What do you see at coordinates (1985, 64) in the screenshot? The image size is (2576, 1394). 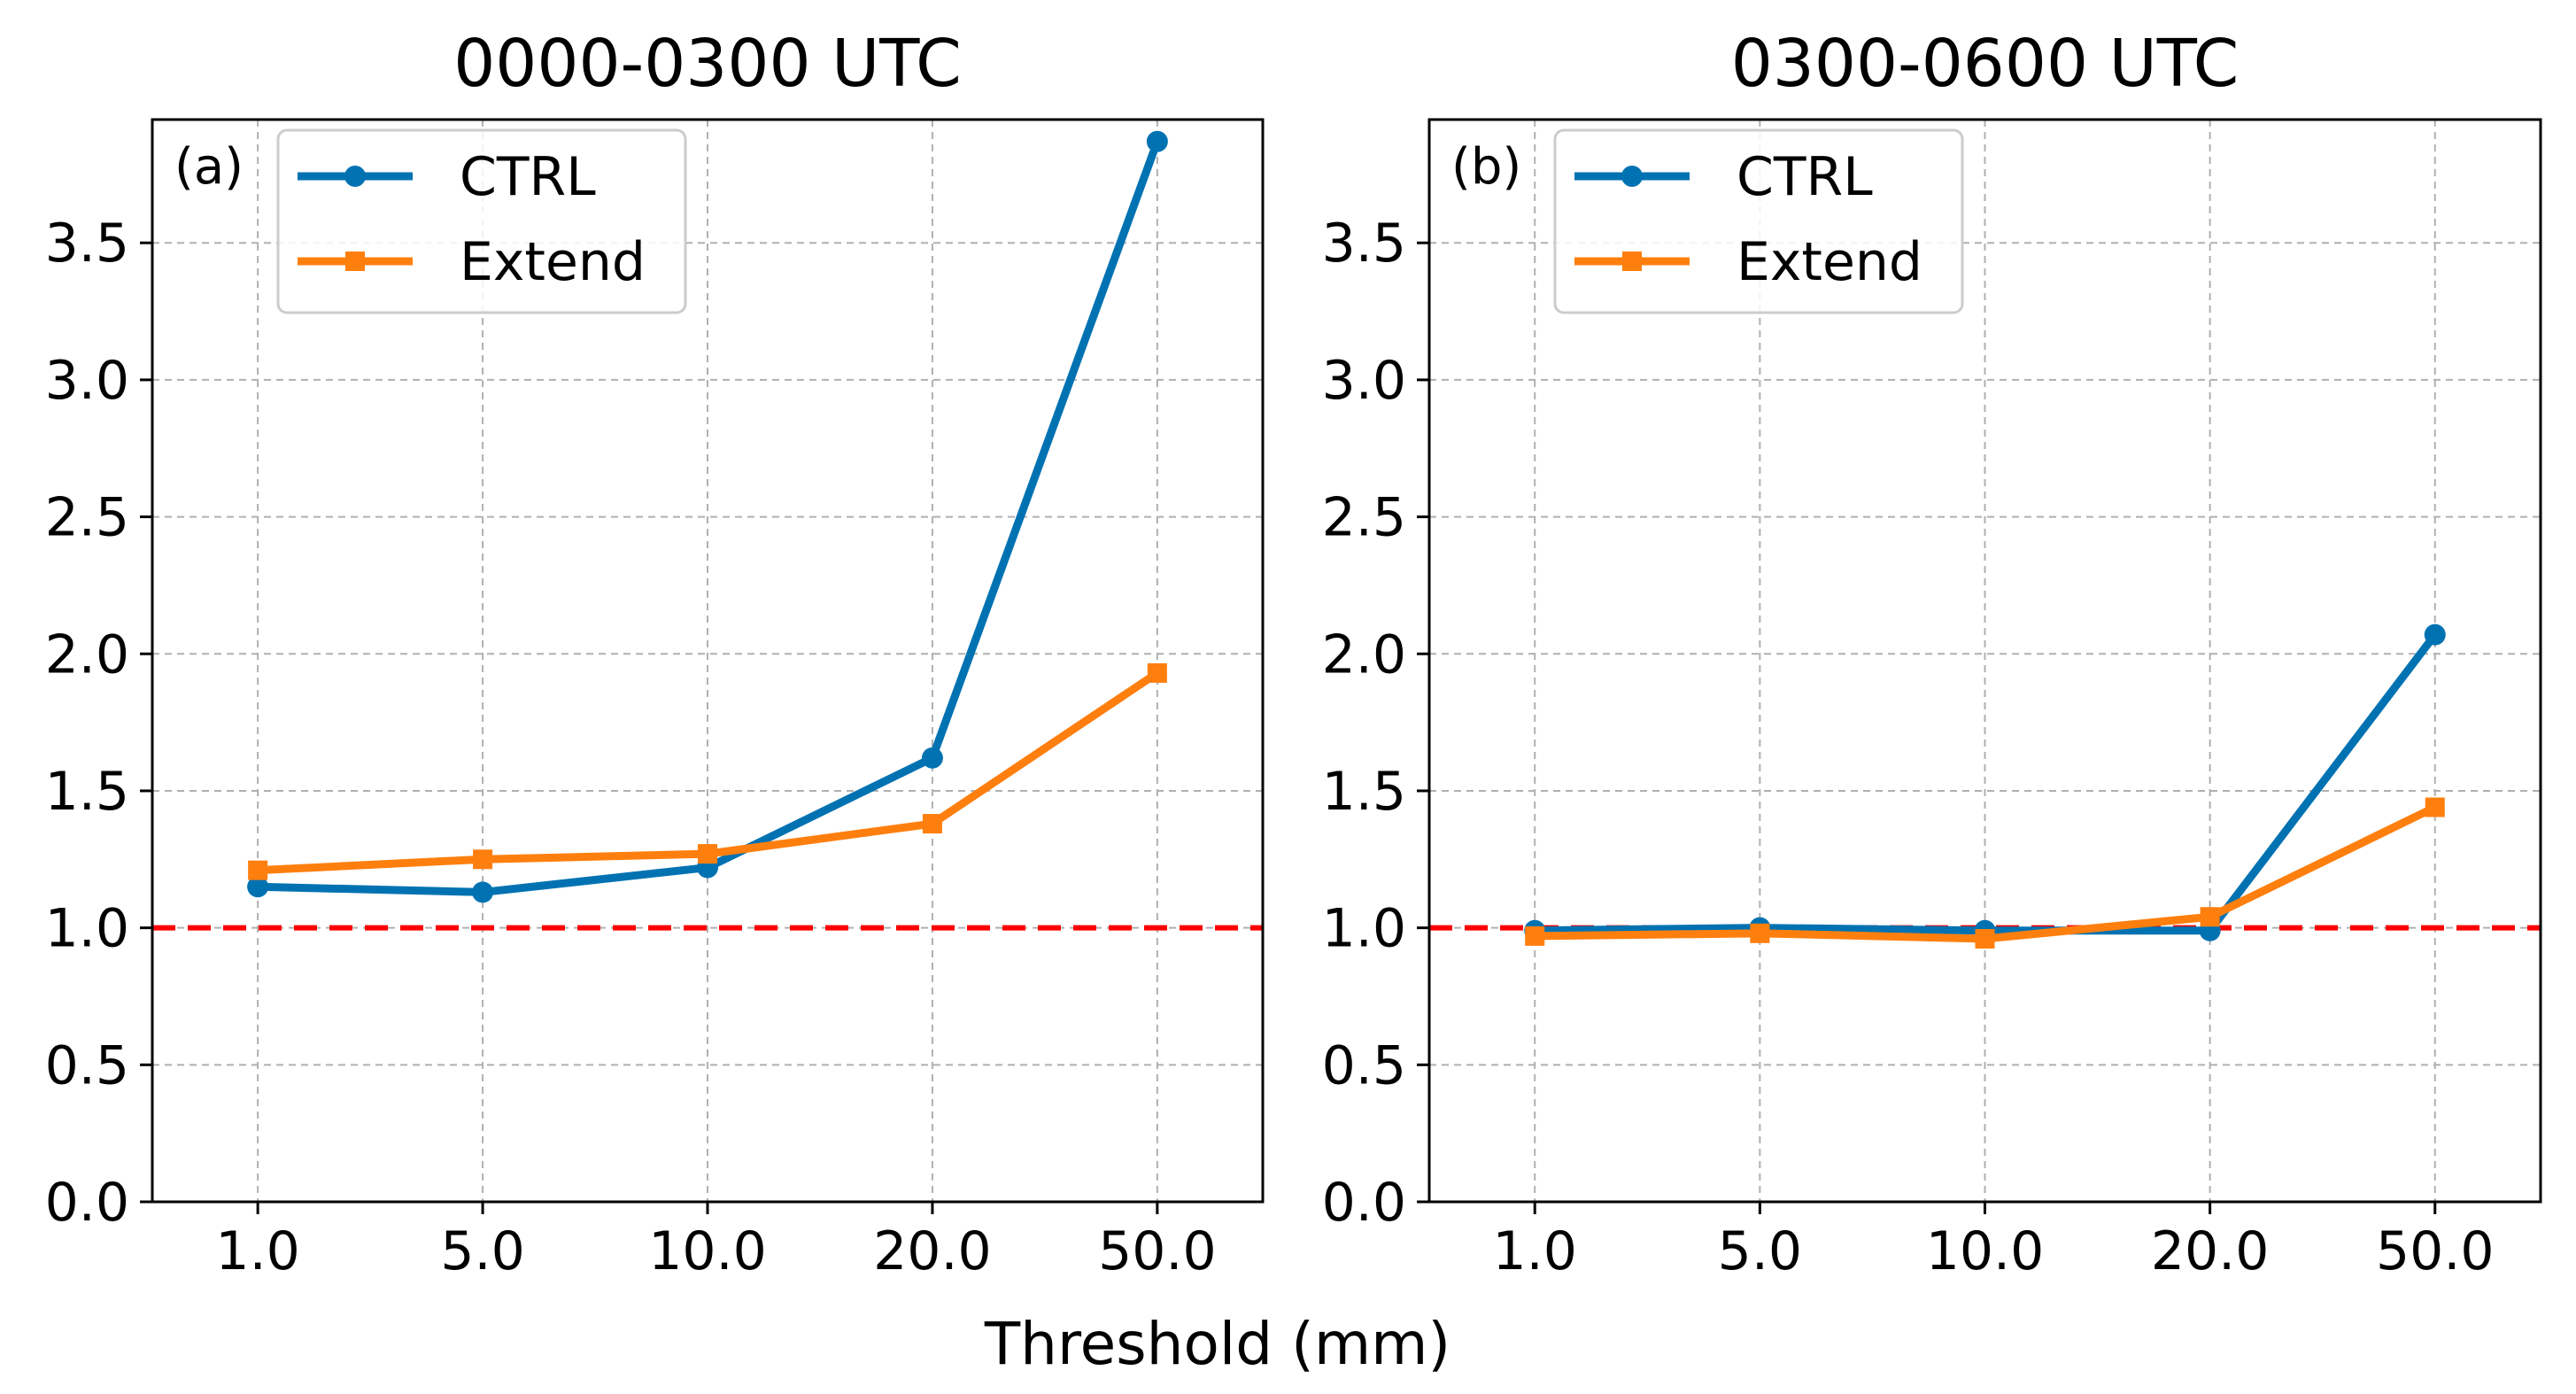 I see `chart-title: 0300-0600 UTC` at bounding box center [1985, 64].